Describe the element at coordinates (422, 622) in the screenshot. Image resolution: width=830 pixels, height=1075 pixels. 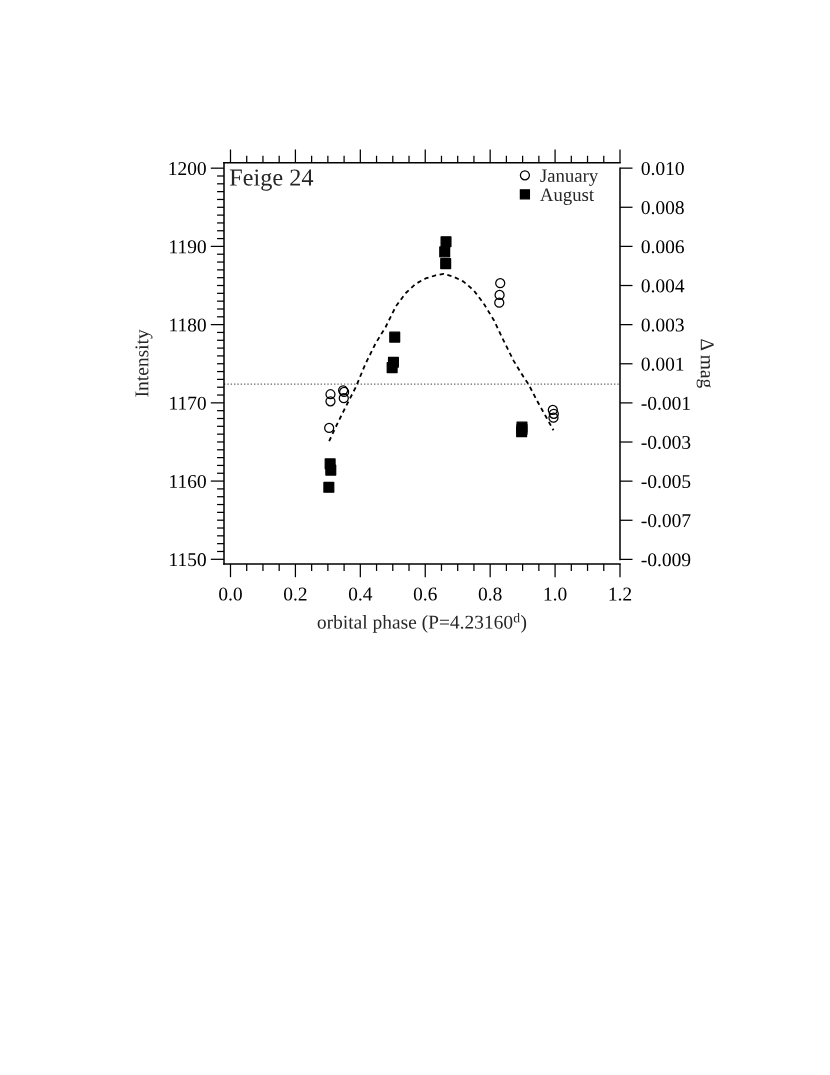
I see `x-axis-title: orbital phase (P=4.23160$^{d}$)` at that location.